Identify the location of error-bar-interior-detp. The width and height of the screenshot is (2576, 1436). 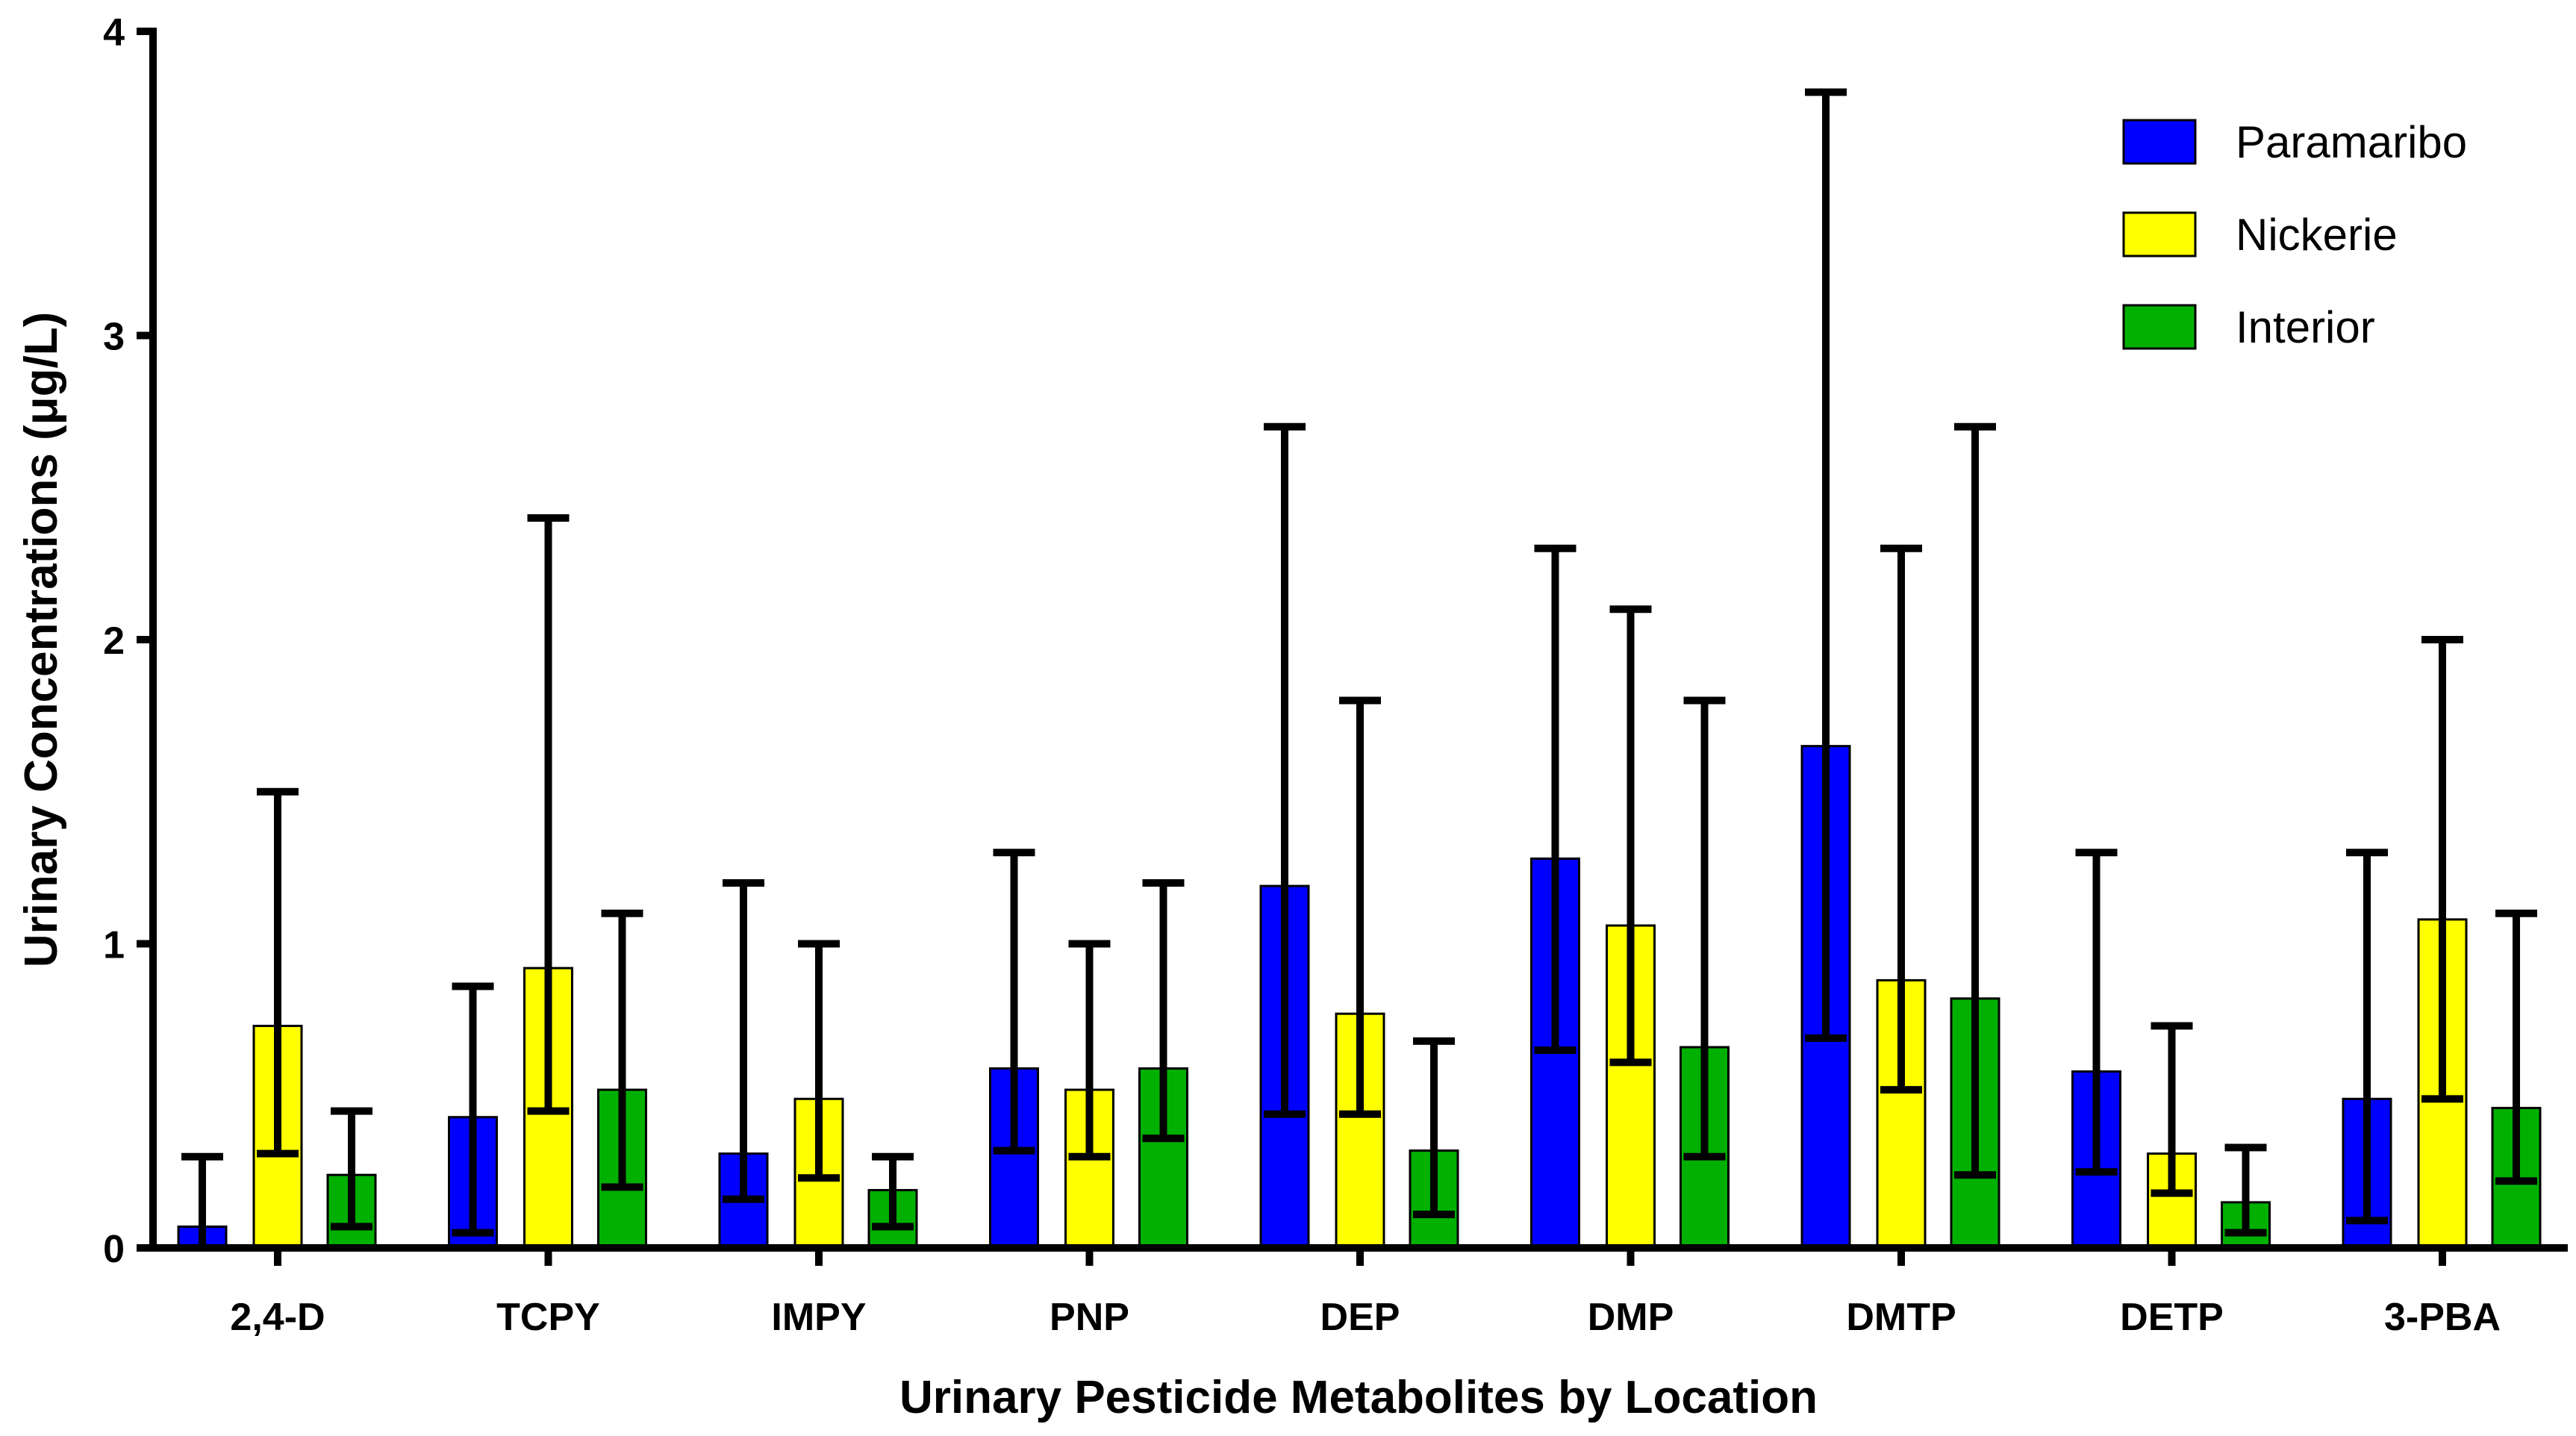
(2245, 1190).